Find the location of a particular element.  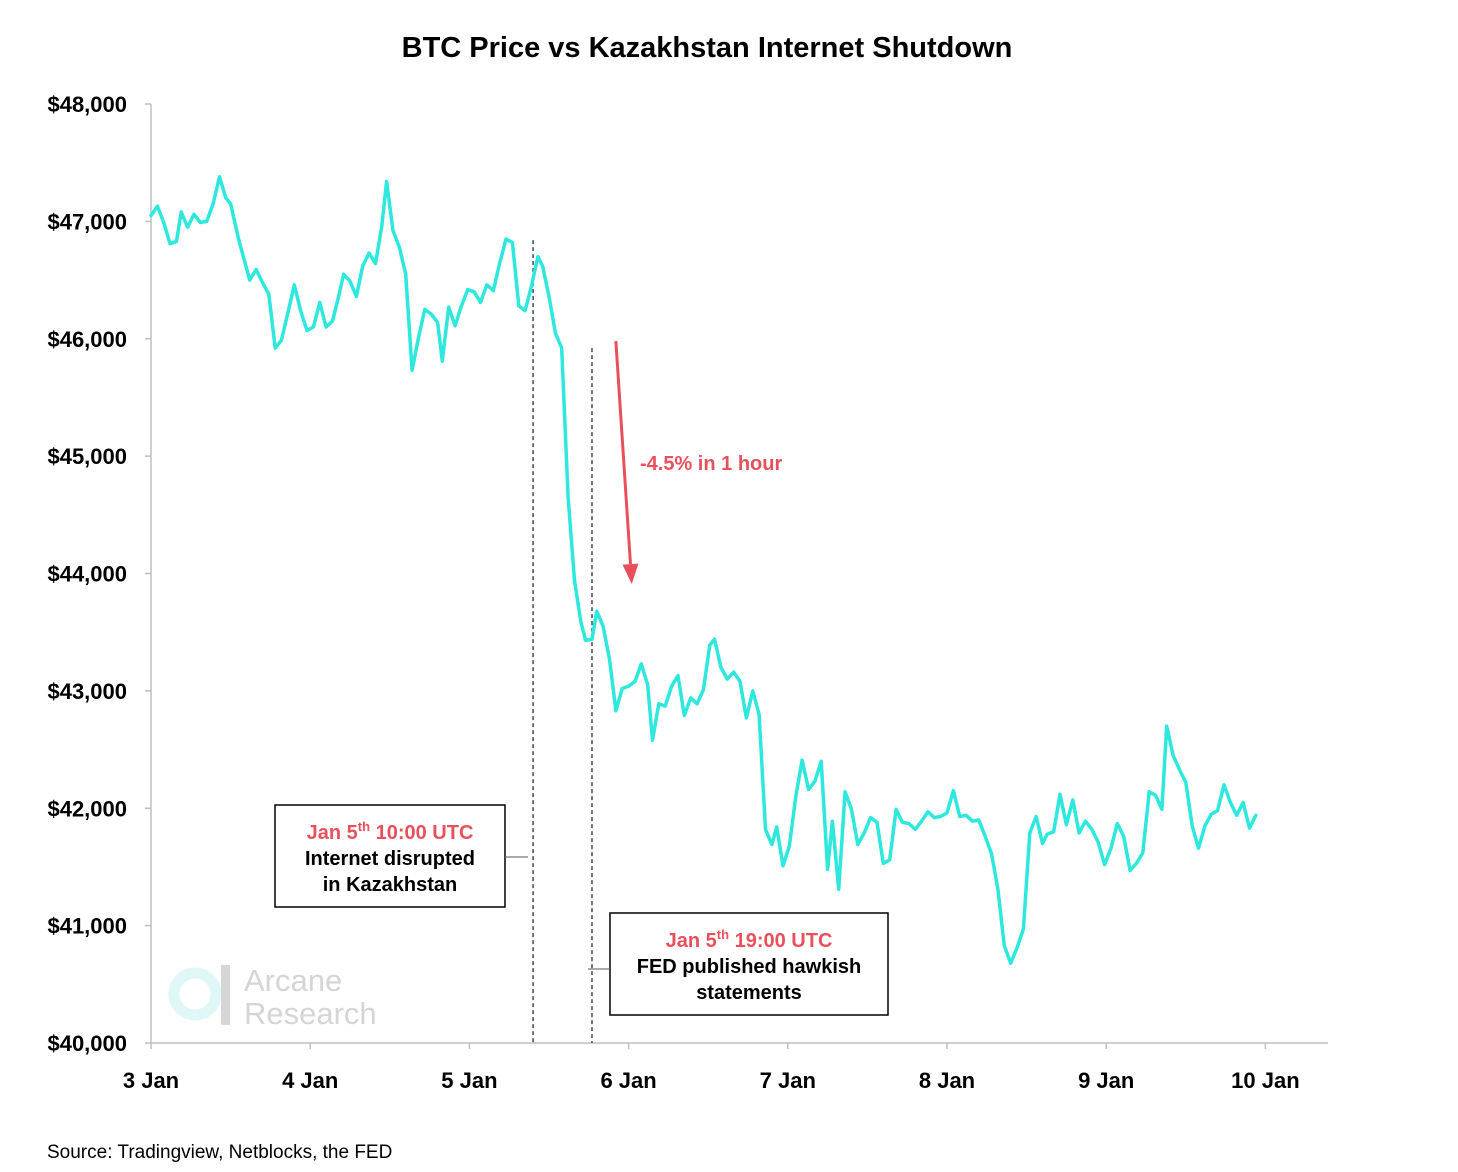

box1-sup: th is located at coordinates (364, 826).